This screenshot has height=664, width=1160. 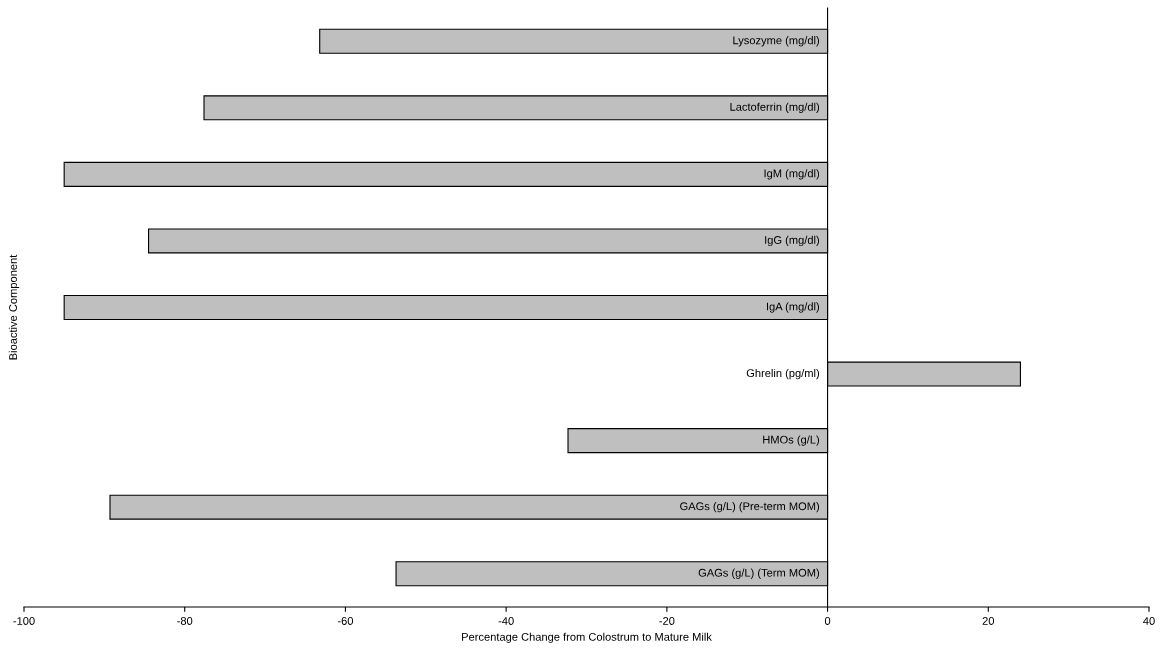 I want to click on y-tick-label: IgM (mg/dl), so click(x=792, y=174).